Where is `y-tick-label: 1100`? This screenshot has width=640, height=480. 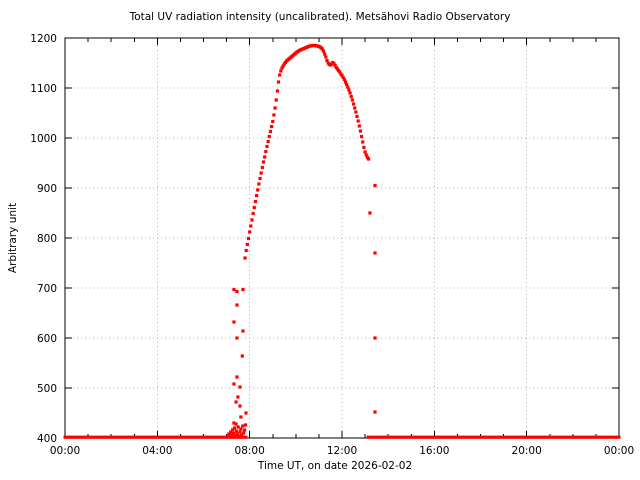 y-tick-label: 1100 is located at coordinates (43, 89).